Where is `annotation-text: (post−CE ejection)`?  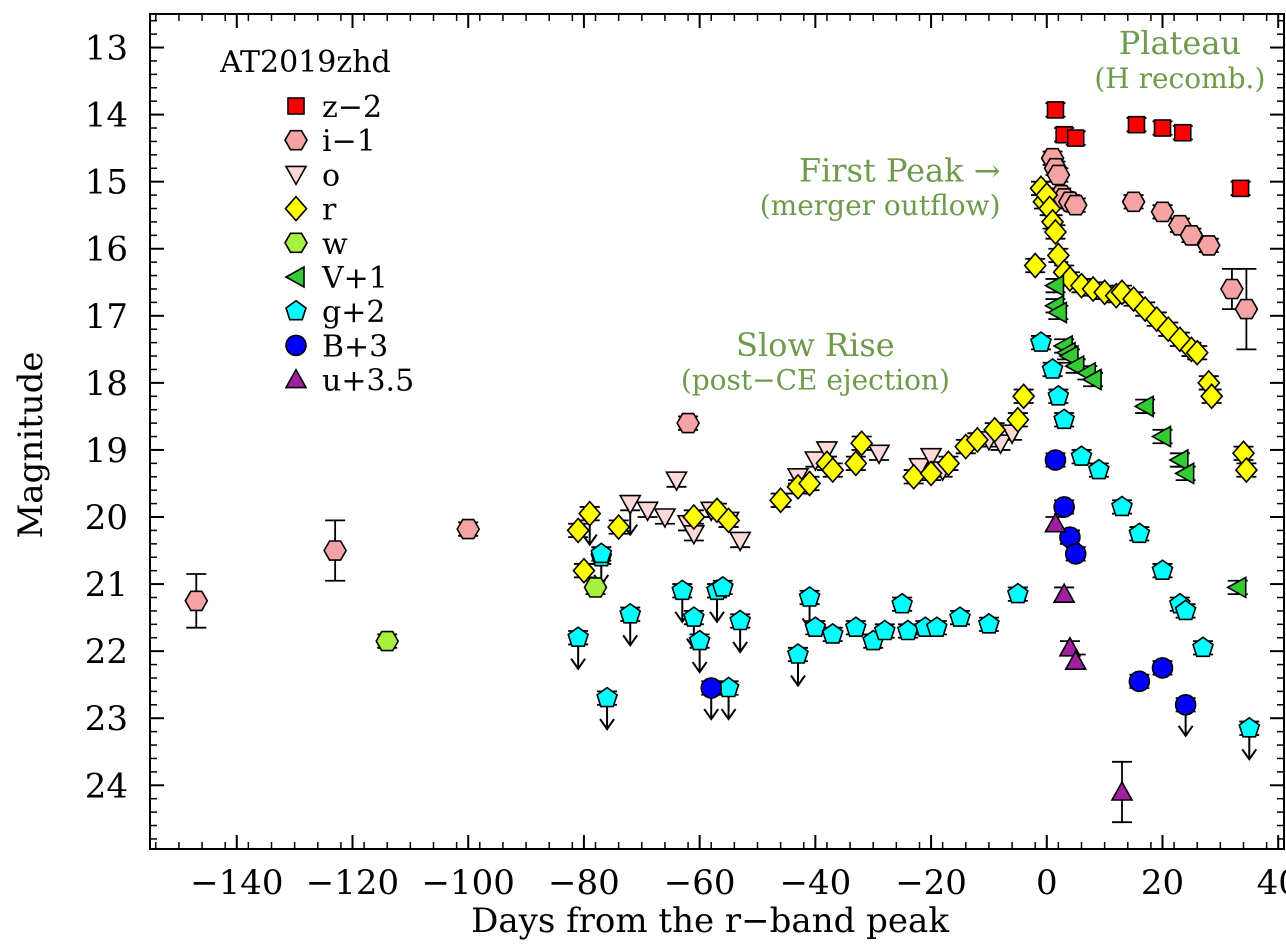 annotation-text: (post−CE ejection) is located at coordinates (815, 380).